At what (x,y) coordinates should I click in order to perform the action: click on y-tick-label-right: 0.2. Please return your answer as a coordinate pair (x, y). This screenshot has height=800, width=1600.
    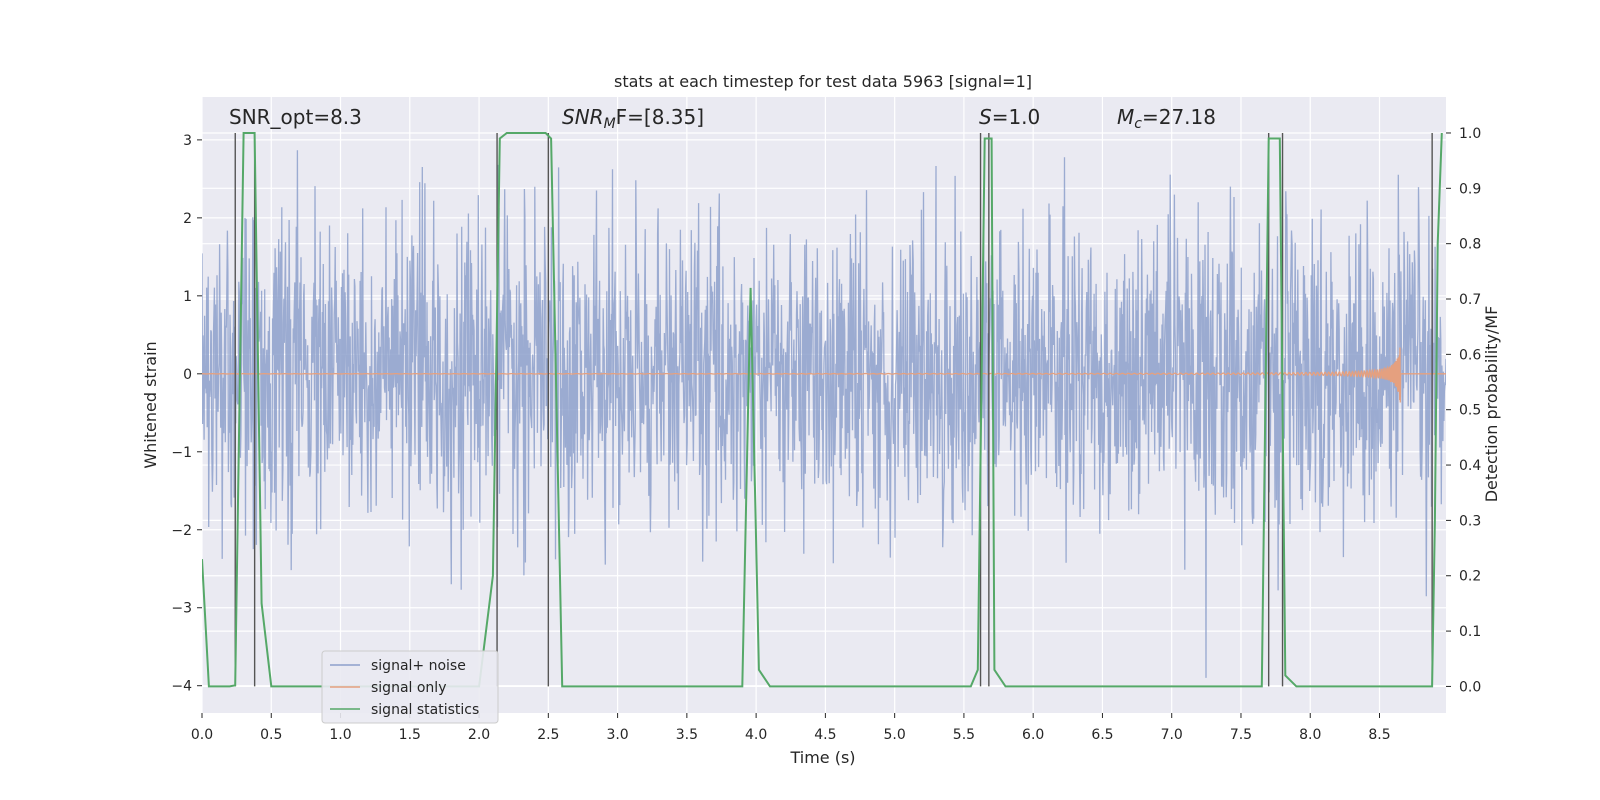
    Looking at the image, I should click on (1470, 577).